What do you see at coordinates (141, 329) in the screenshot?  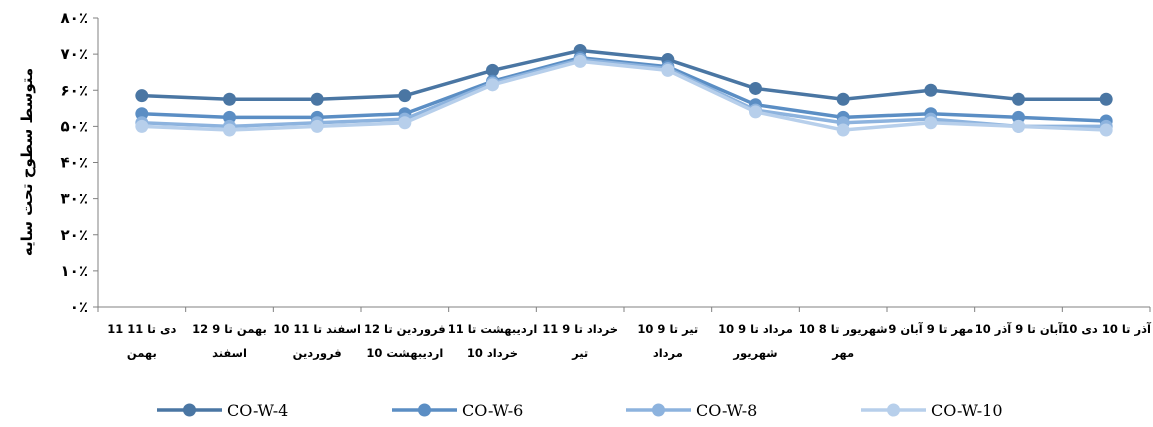 I see `x-tick-label: 11 دی تا 11` at bounding box center [141, 329].